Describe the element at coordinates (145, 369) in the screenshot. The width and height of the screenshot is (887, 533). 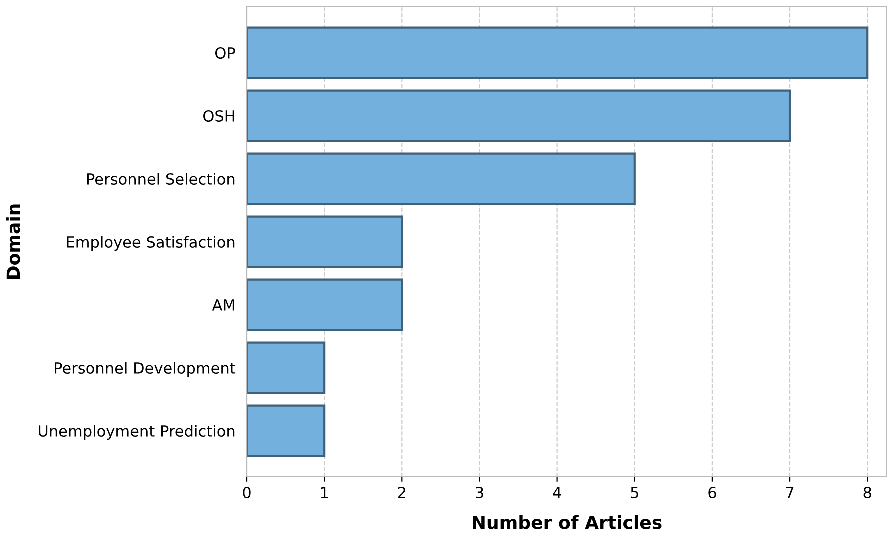
I see `y-tick-label: Personnel Development` at that location.